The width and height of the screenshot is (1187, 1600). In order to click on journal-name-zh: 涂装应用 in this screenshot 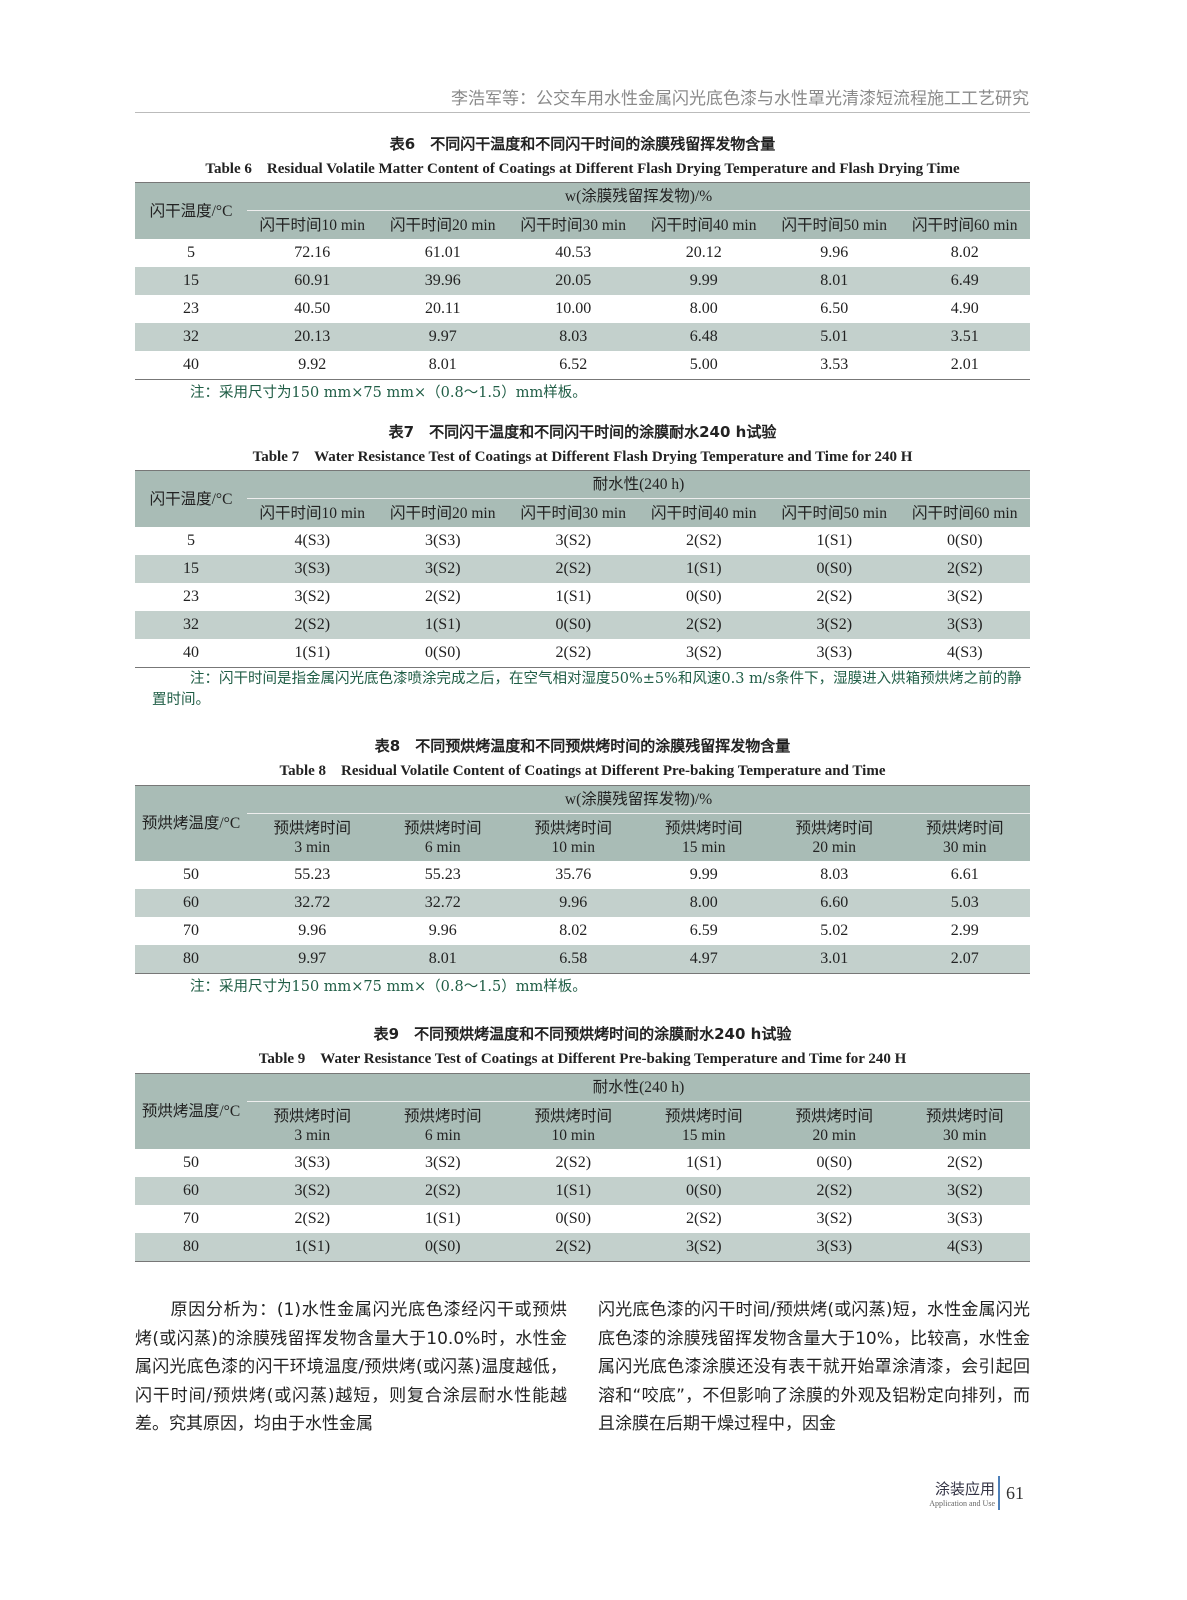, I will do `click(964, 1489)`.